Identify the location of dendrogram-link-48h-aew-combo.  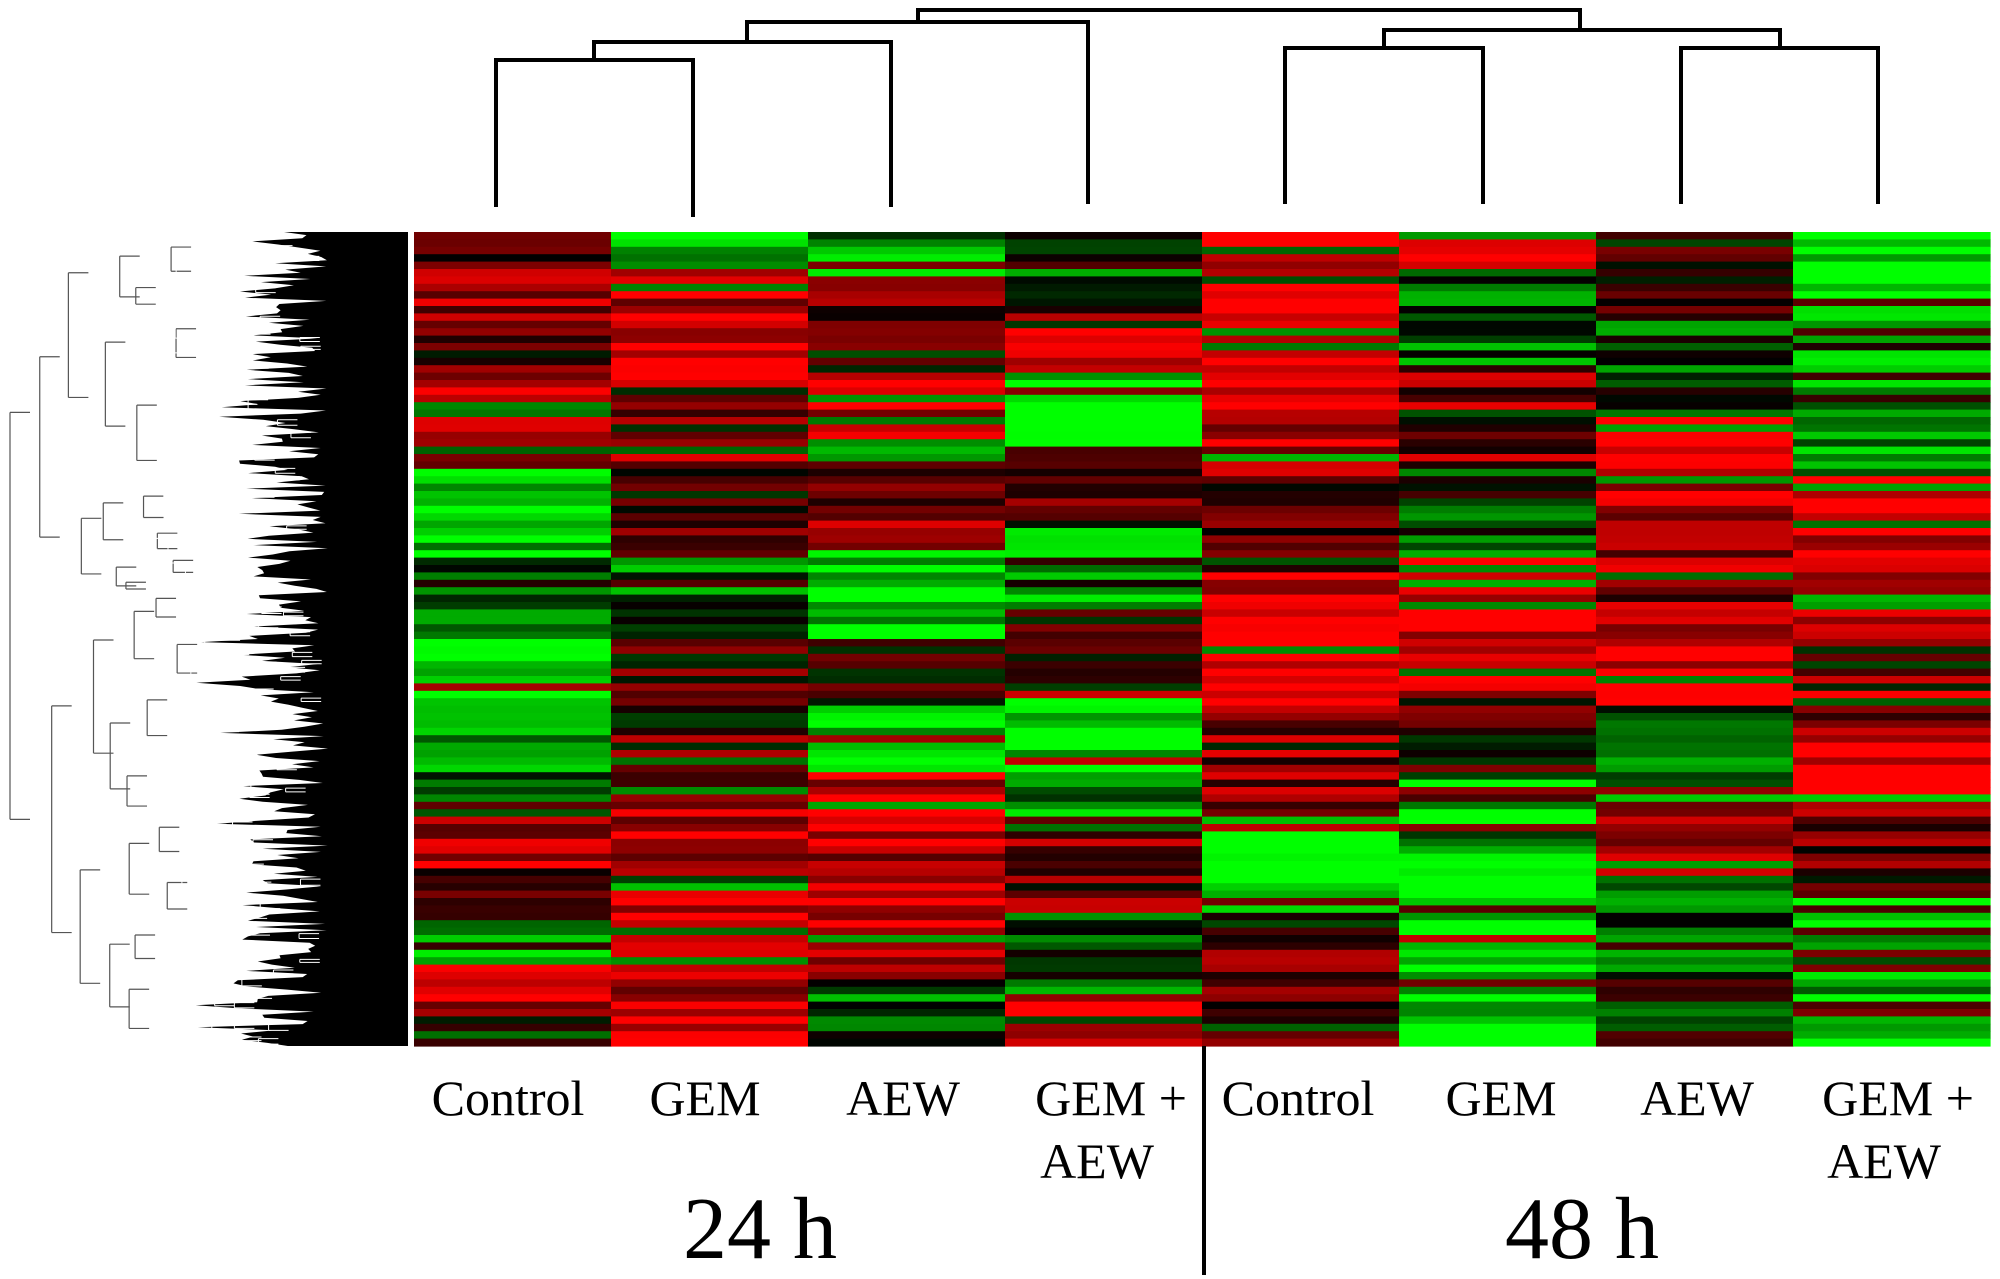
(1779, 125).